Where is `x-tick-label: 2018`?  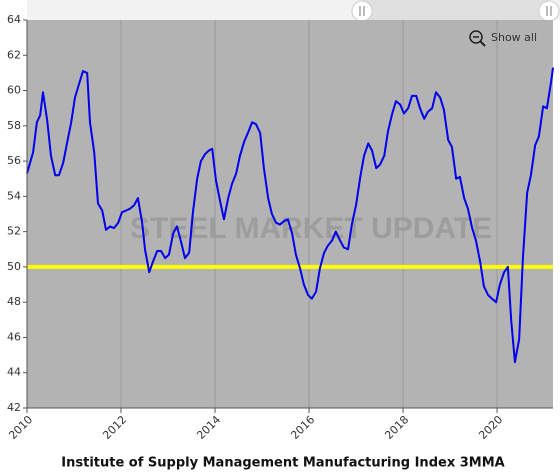 x-tick-label: 2018 is located at coordinates (396, 427).